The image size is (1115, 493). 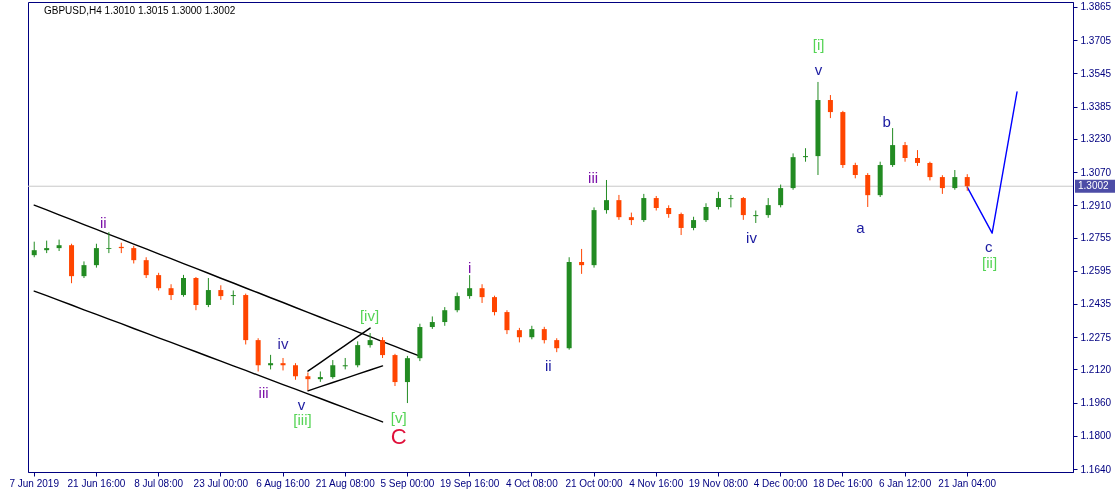 What do you see at coordinates (140, 10) in the screenshot?
I see `chart-title: GBPUSD,H4 1.3010 1.3015 1.3000 1.3002` at bounding box center [140, 10].